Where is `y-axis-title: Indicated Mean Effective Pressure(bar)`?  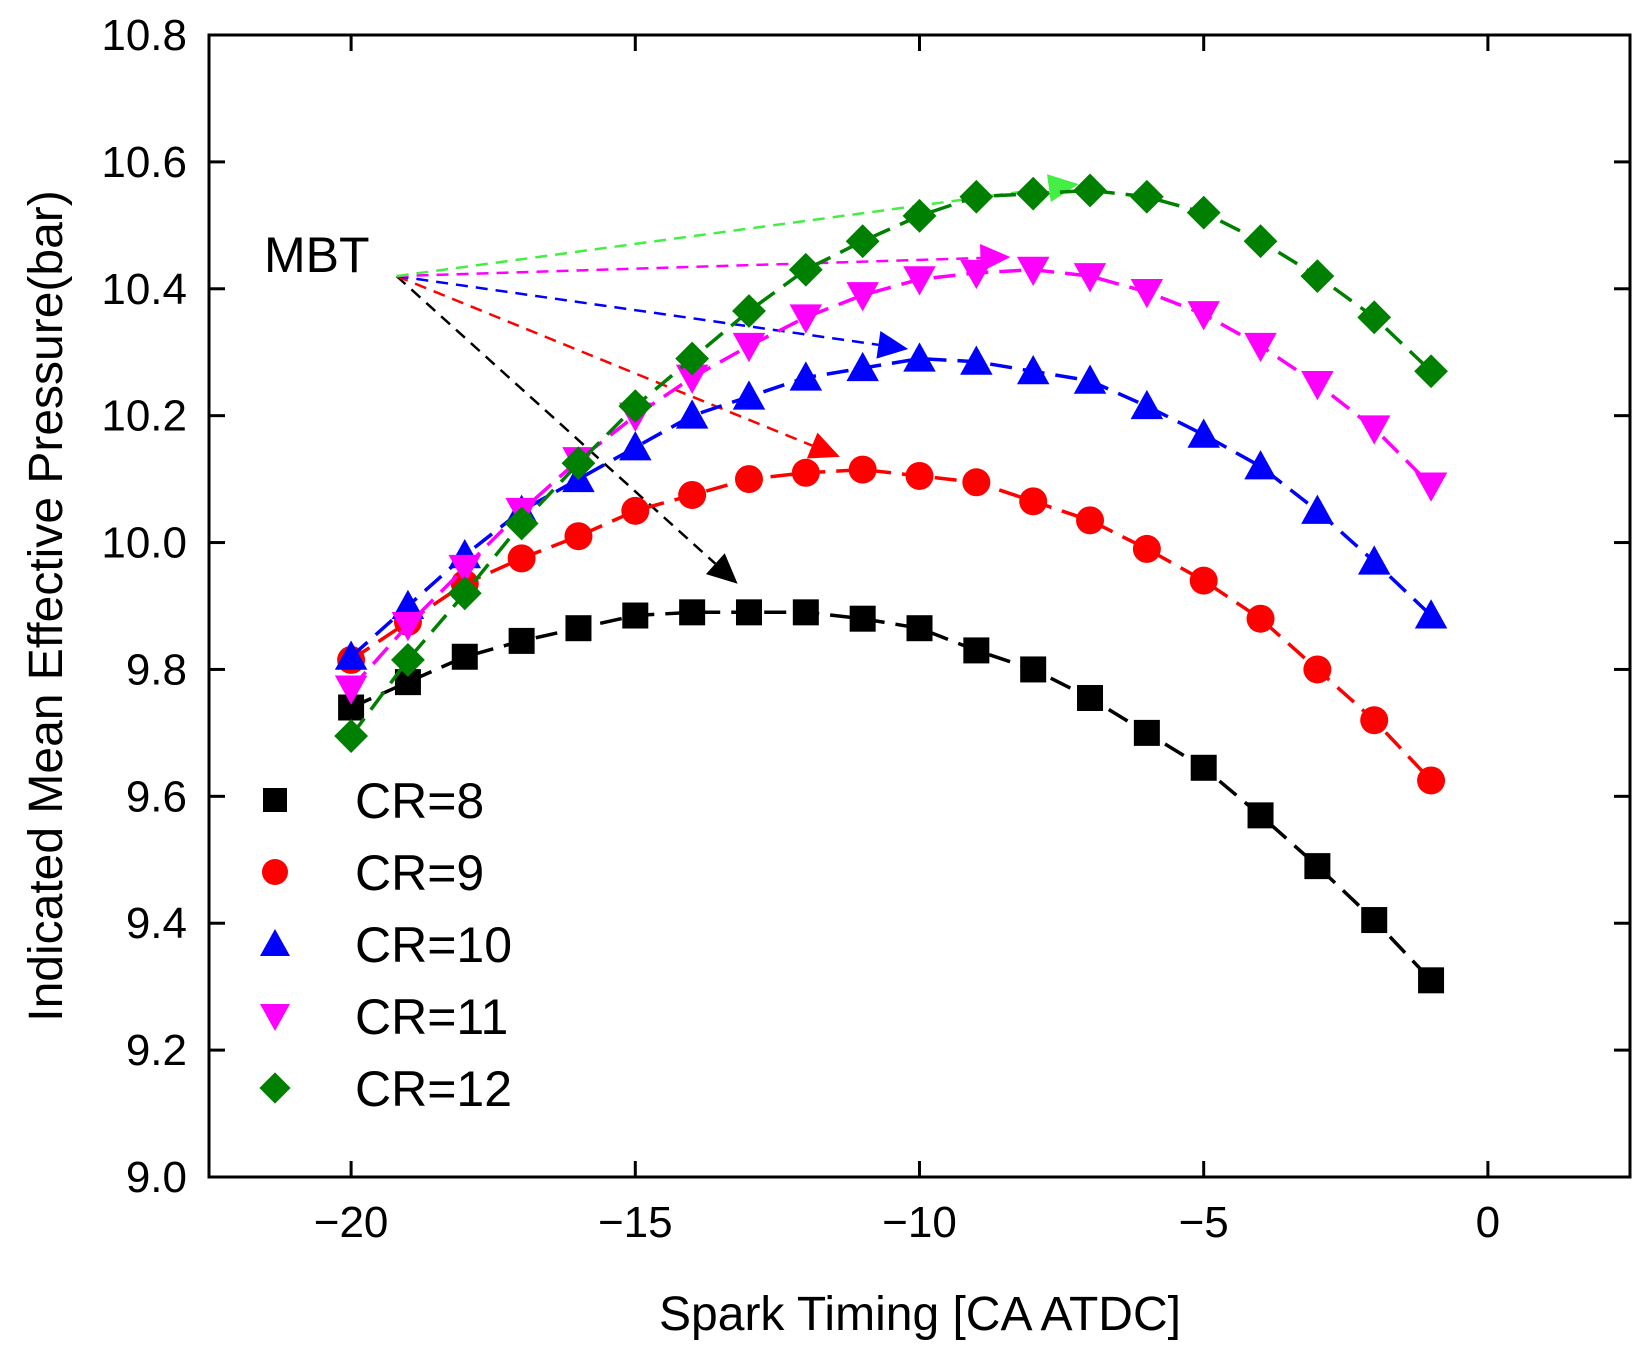
y-axis-title: Indicated Mean Effective Pressure(bar) is located at coordinates (46, 606).